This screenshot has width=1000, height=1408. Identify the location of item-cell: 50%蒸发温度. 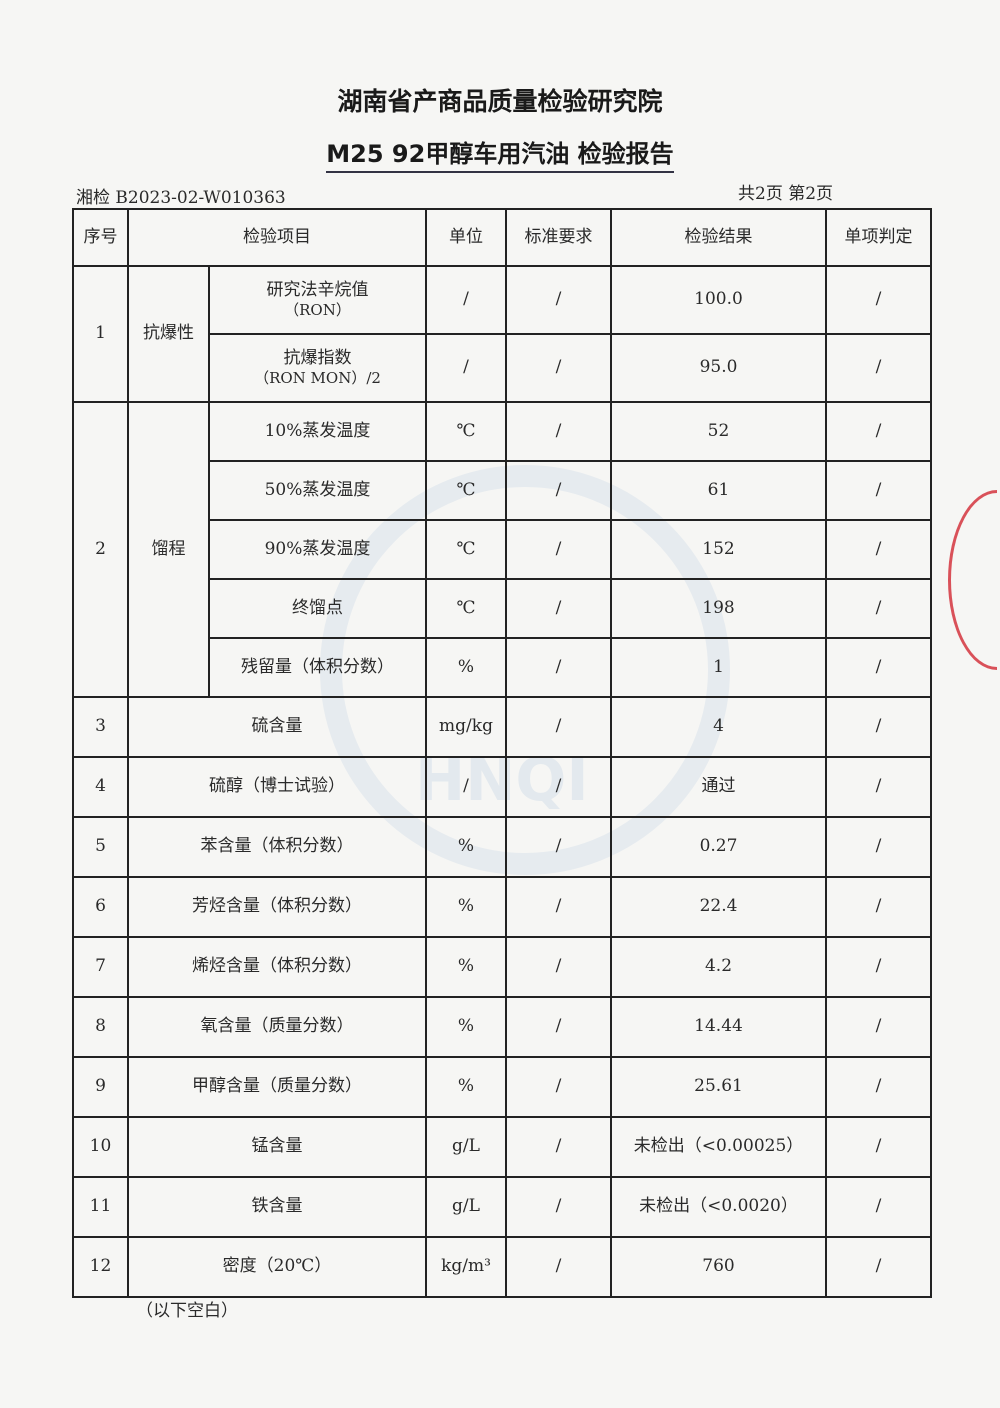
(317, 490).